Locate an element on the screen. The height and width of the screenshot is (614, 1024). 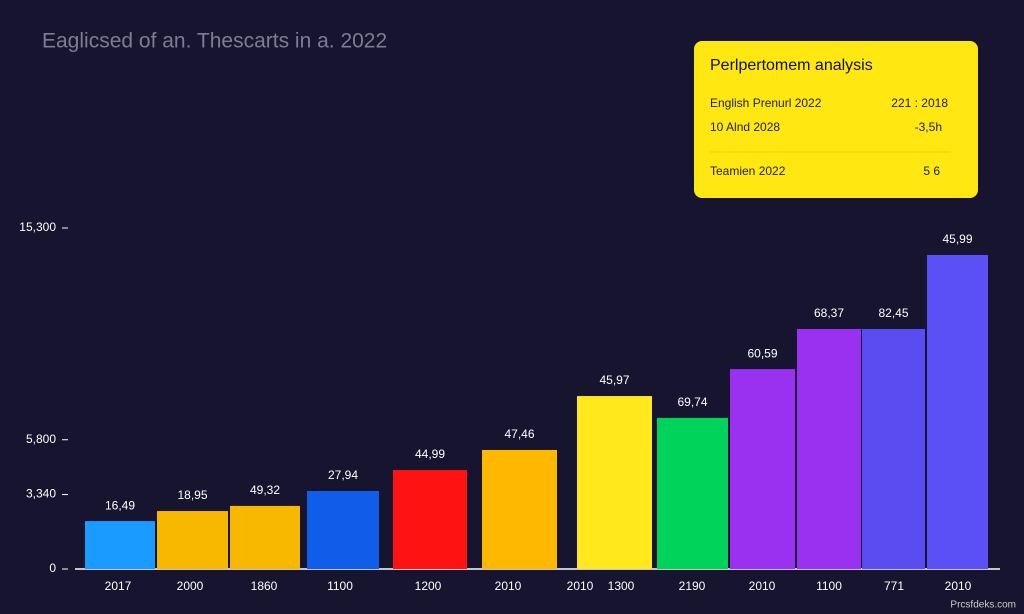
y-tick-label: 5,800 is located at coordinates (41, 439).